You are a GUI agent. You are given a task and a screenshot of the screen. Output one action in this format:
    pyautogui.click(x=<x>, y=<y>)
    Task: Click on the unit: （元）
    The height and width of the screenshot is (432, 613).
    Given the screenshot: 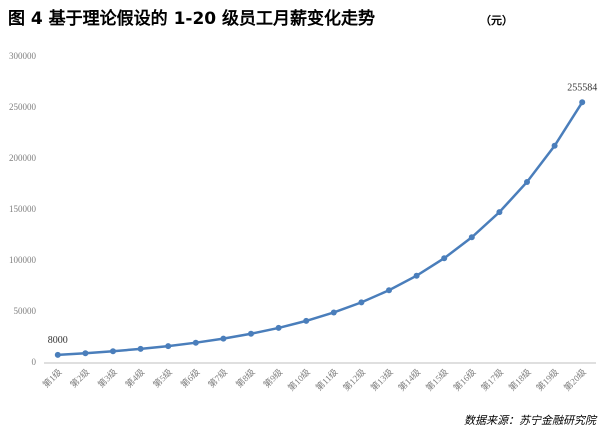 What is the action you would take?
    pyautogui.click(x=496, y=20)
    